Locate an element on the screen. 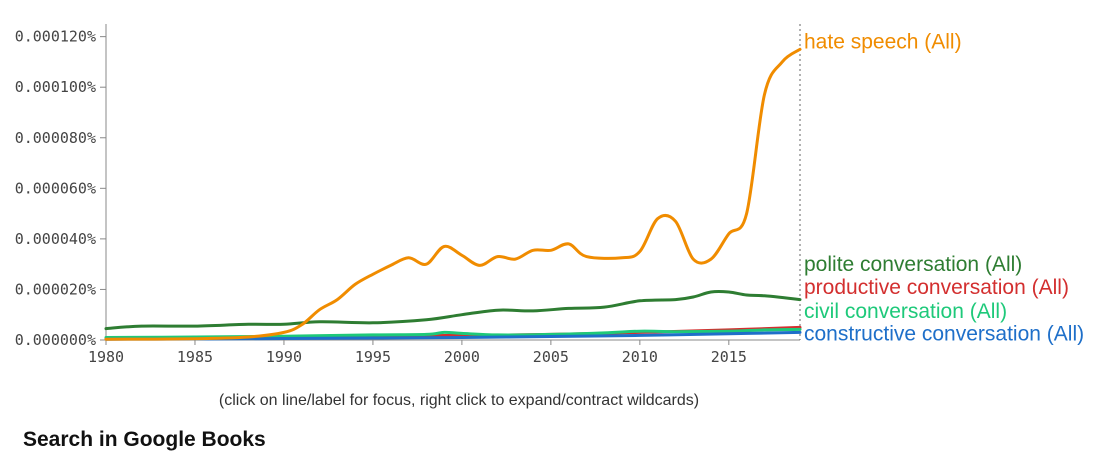 The image size is (1111, 473). y-tick-label: 0.000000% is located at coordinates (55, 340).